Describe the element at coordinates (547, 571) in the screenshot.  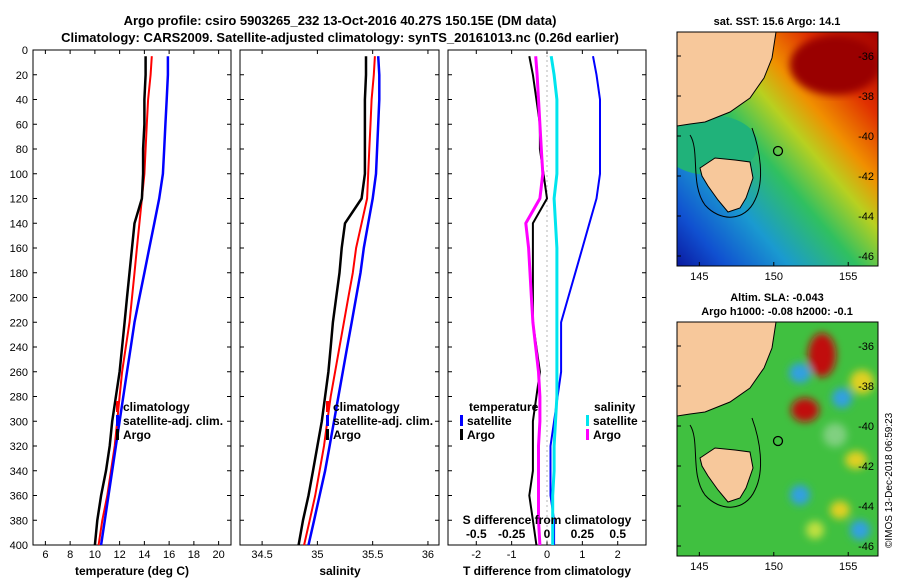
I see `difference-xlabel: T difference from climatology` at that location.